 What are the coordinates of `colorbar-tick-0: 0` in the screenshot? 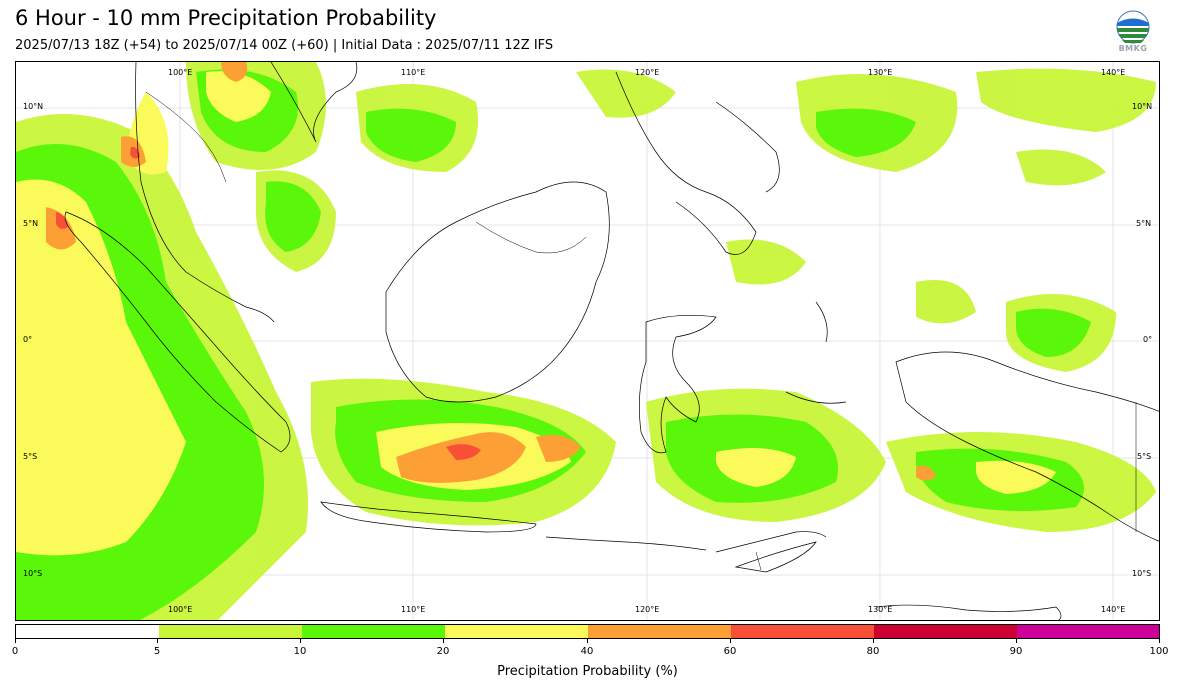 It's located at (15, 651).